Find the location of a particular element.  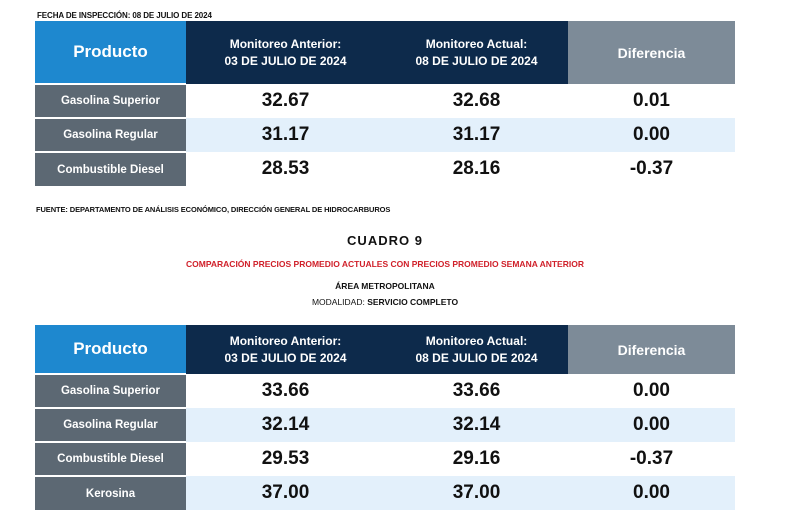

current-price: 32.68 is located at coordinates (476, 101).